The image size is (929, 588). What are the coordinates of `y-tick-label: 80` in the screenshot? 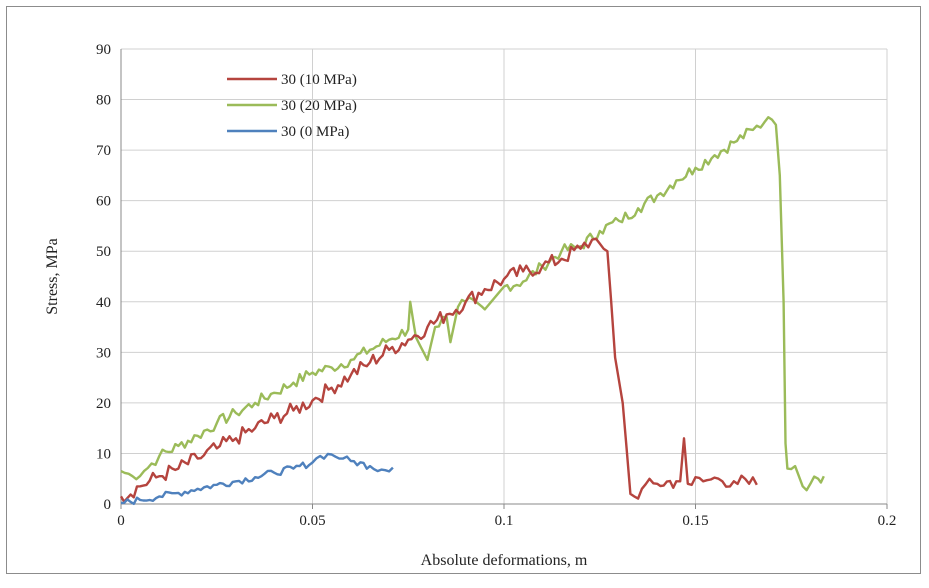 It's located at (103, 101).